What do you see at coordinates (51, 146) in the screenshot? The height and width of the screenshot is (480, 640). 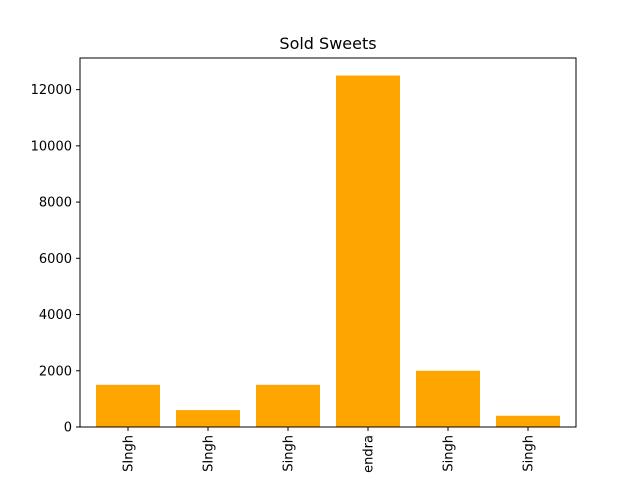 I see `y-tick-label: 10000` at bounding box center [51, 146].